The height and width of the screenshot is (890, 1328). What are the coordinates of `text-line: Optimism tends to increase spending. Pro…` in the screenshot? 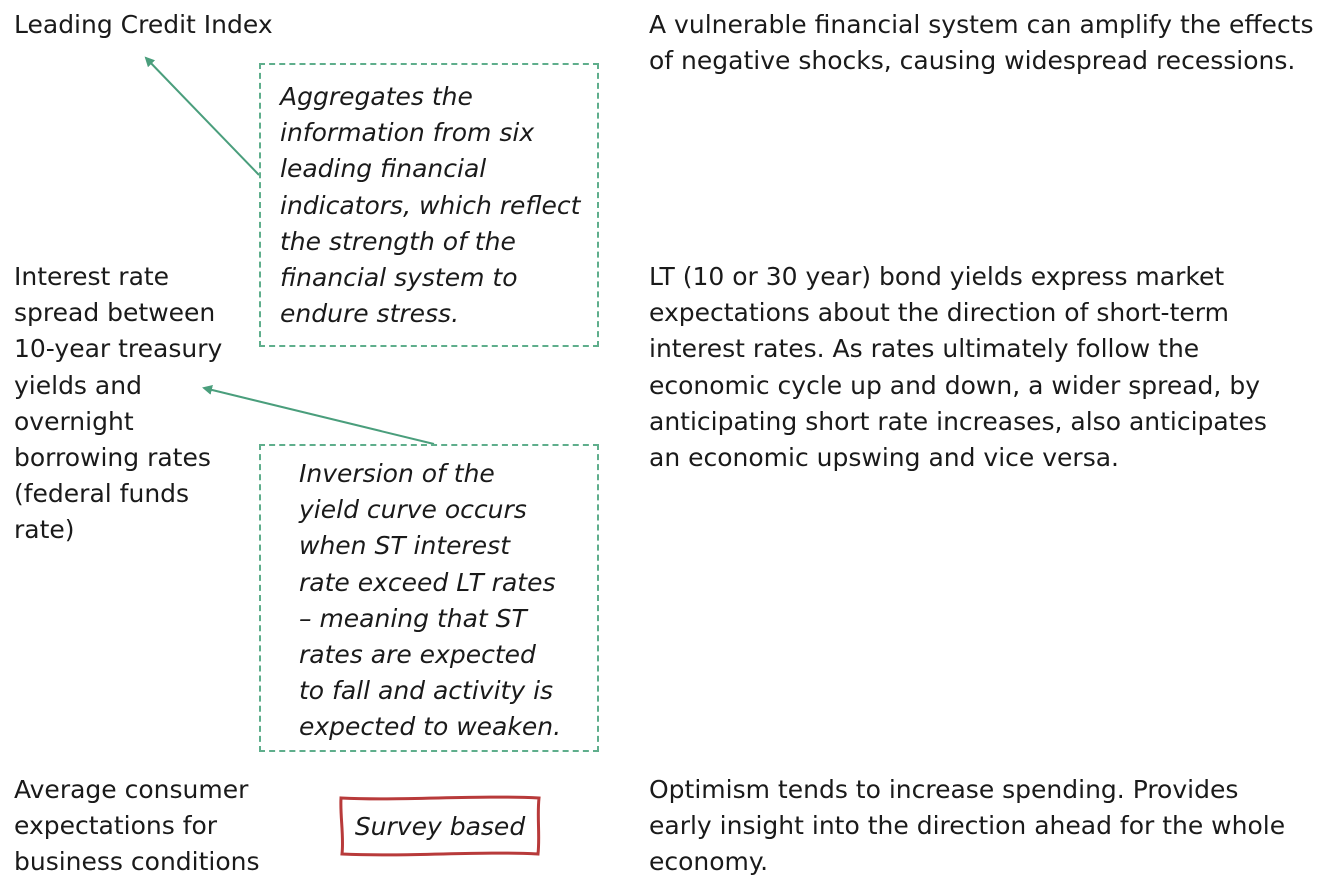 It's located at (944, 789).